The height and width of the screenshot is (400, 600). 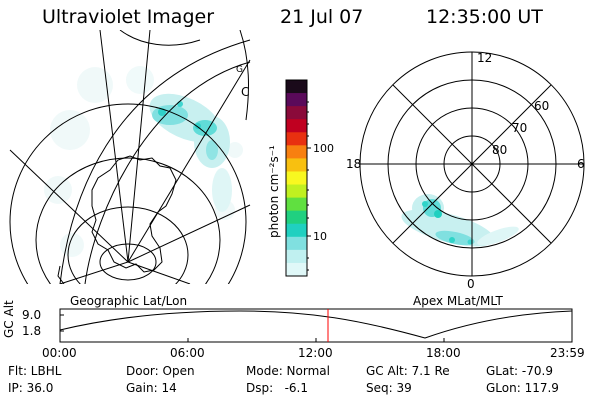 I want to click on time-tick-1800: 18:00, so click(x=443, y=353).